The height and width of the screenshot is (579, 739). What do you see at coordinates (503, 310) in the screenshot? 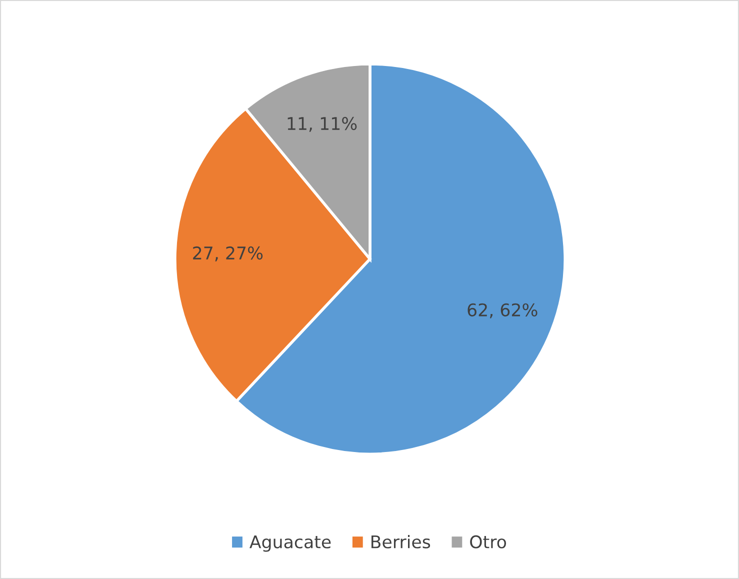
I see `data-label: 62, 62%` at bounding box center [503, 310].